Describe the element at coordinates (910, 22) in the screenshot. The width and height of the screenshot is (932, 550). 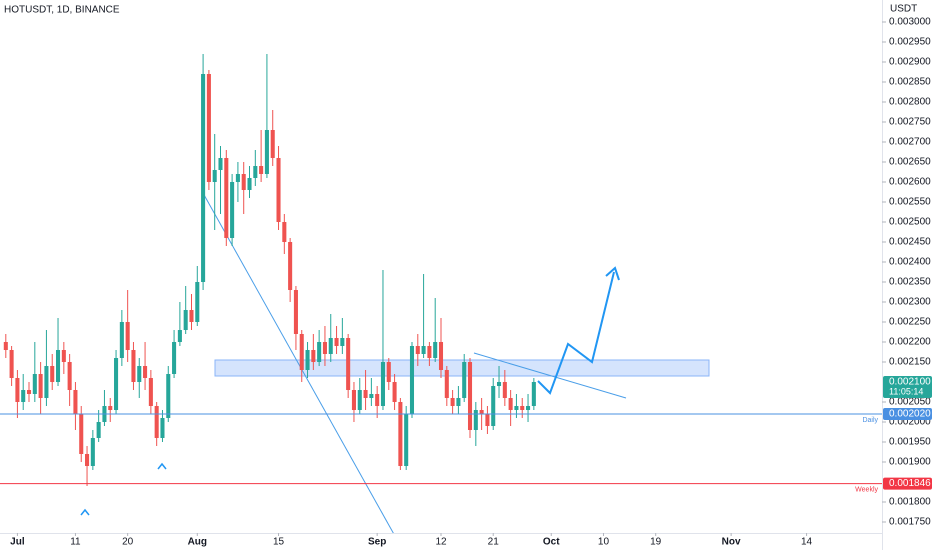
I see `y-tick-label: 0.003000` at that location.